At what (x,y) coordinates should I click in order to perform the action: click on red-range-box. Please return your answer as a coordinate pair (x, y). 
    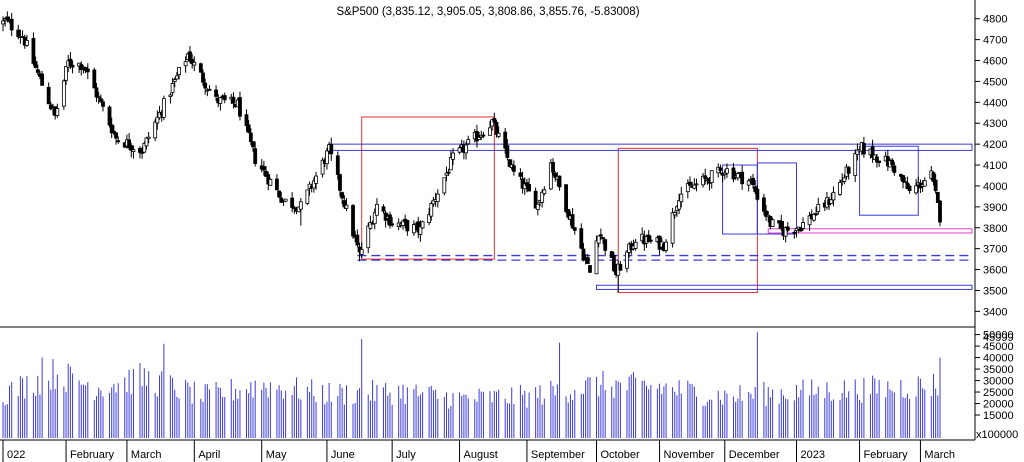
    Looking at the image, I should click on (428, 188).